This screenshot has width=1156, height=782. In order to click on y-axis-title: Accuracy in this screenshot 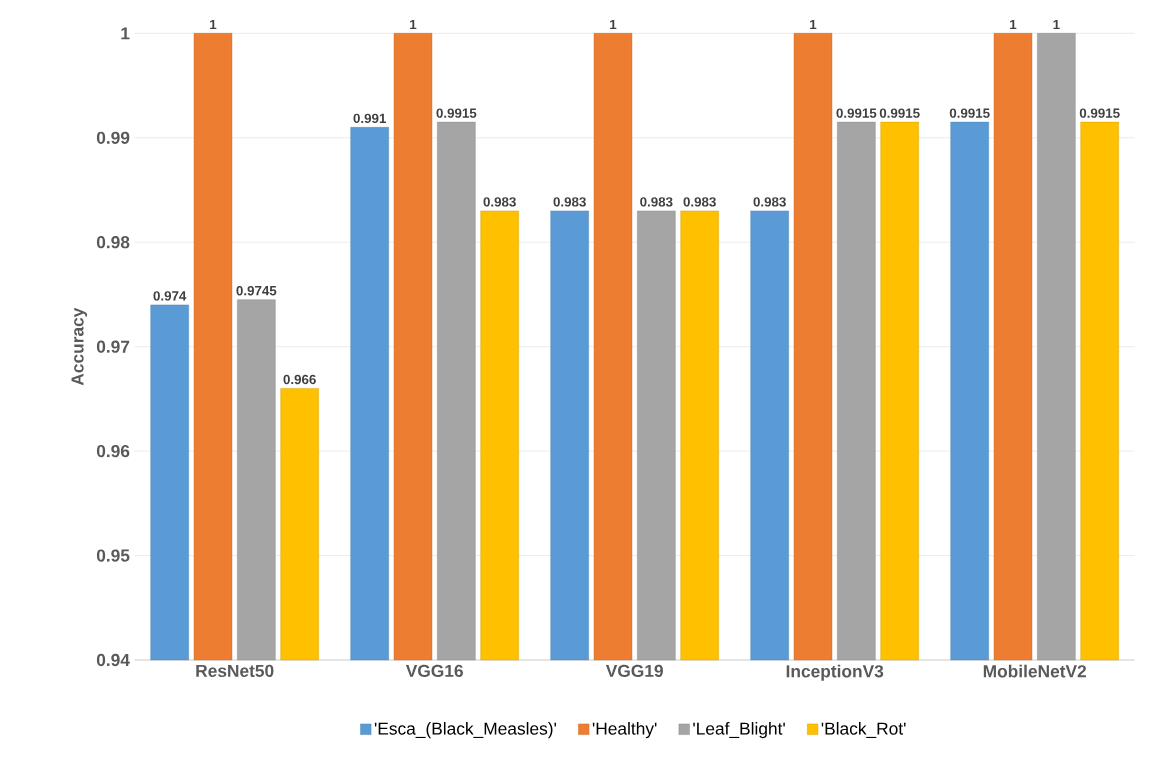, I will do `click(79, 346)`.